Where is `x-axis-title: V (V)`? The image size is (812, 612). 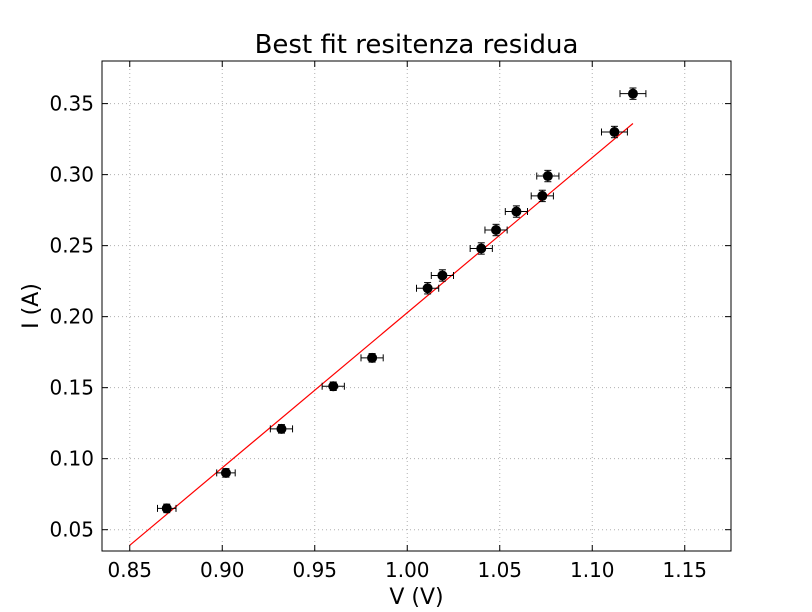 x-axis-title: V (V) is located at coordinates (416, 597).